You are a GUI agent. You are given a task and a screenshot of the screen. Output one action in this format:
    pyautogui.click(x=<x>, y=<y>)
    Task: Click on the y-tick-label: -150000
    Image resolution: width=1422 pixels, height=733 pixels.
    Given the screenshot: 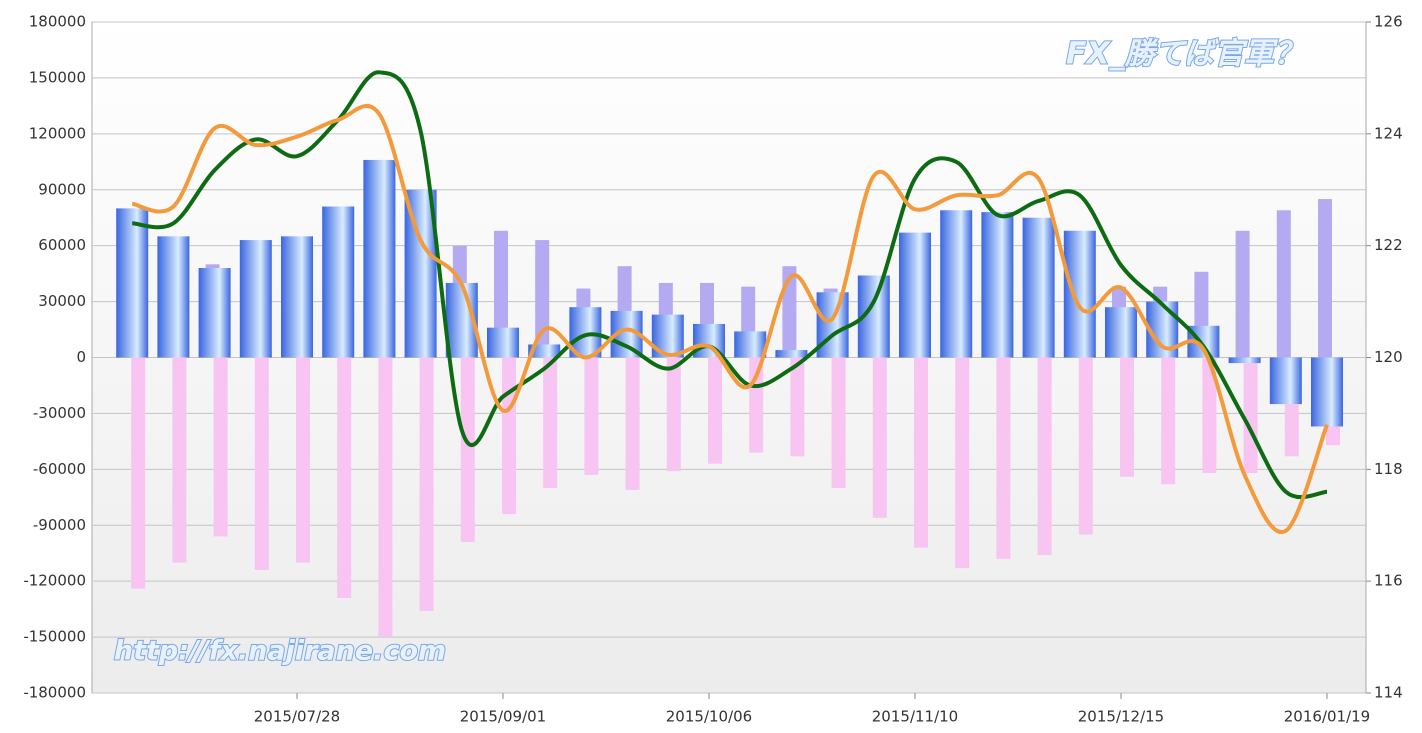 What is the action you would take?
    pyautogui.click(x=54, y=637)
    